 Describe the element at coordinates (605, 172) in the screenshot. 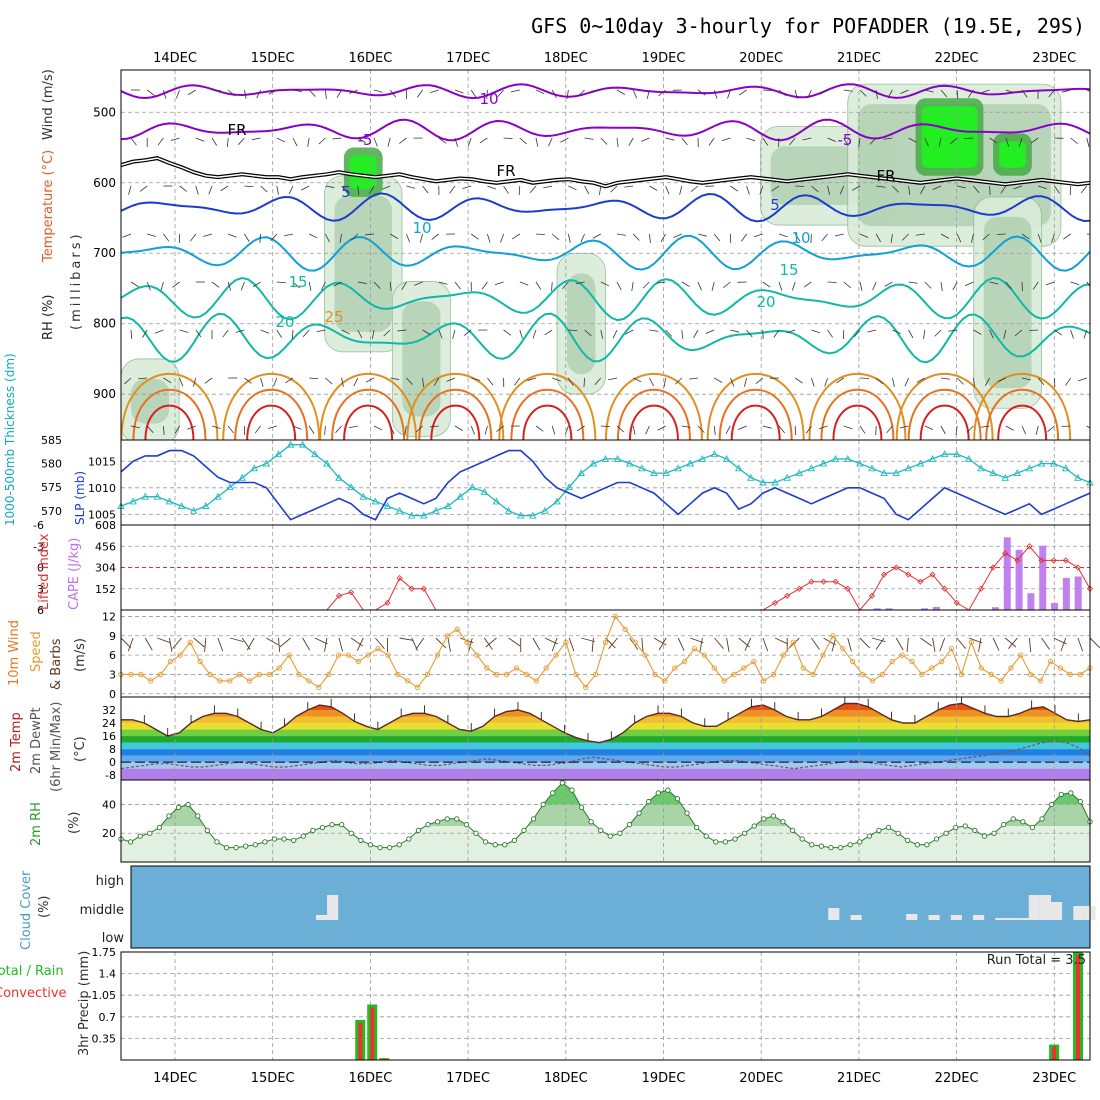

I see `freezing-level-inner` at that location.